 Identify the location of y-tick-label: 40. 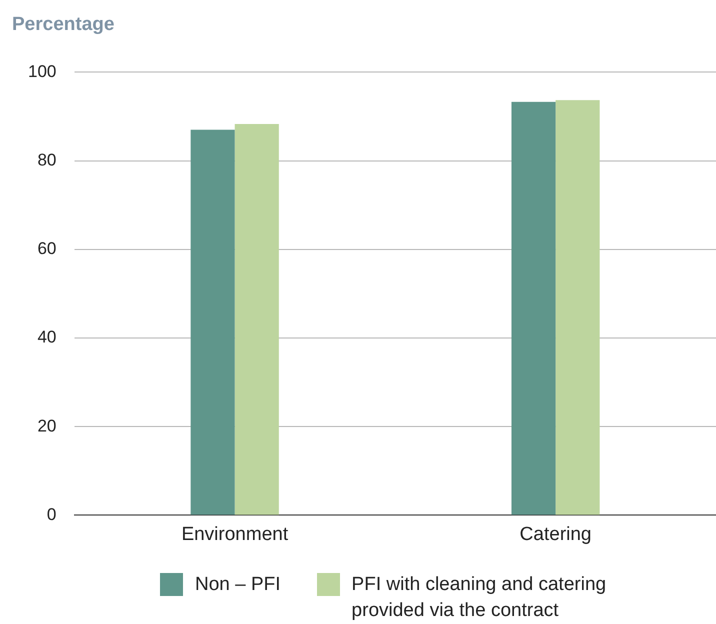
(46, 337).